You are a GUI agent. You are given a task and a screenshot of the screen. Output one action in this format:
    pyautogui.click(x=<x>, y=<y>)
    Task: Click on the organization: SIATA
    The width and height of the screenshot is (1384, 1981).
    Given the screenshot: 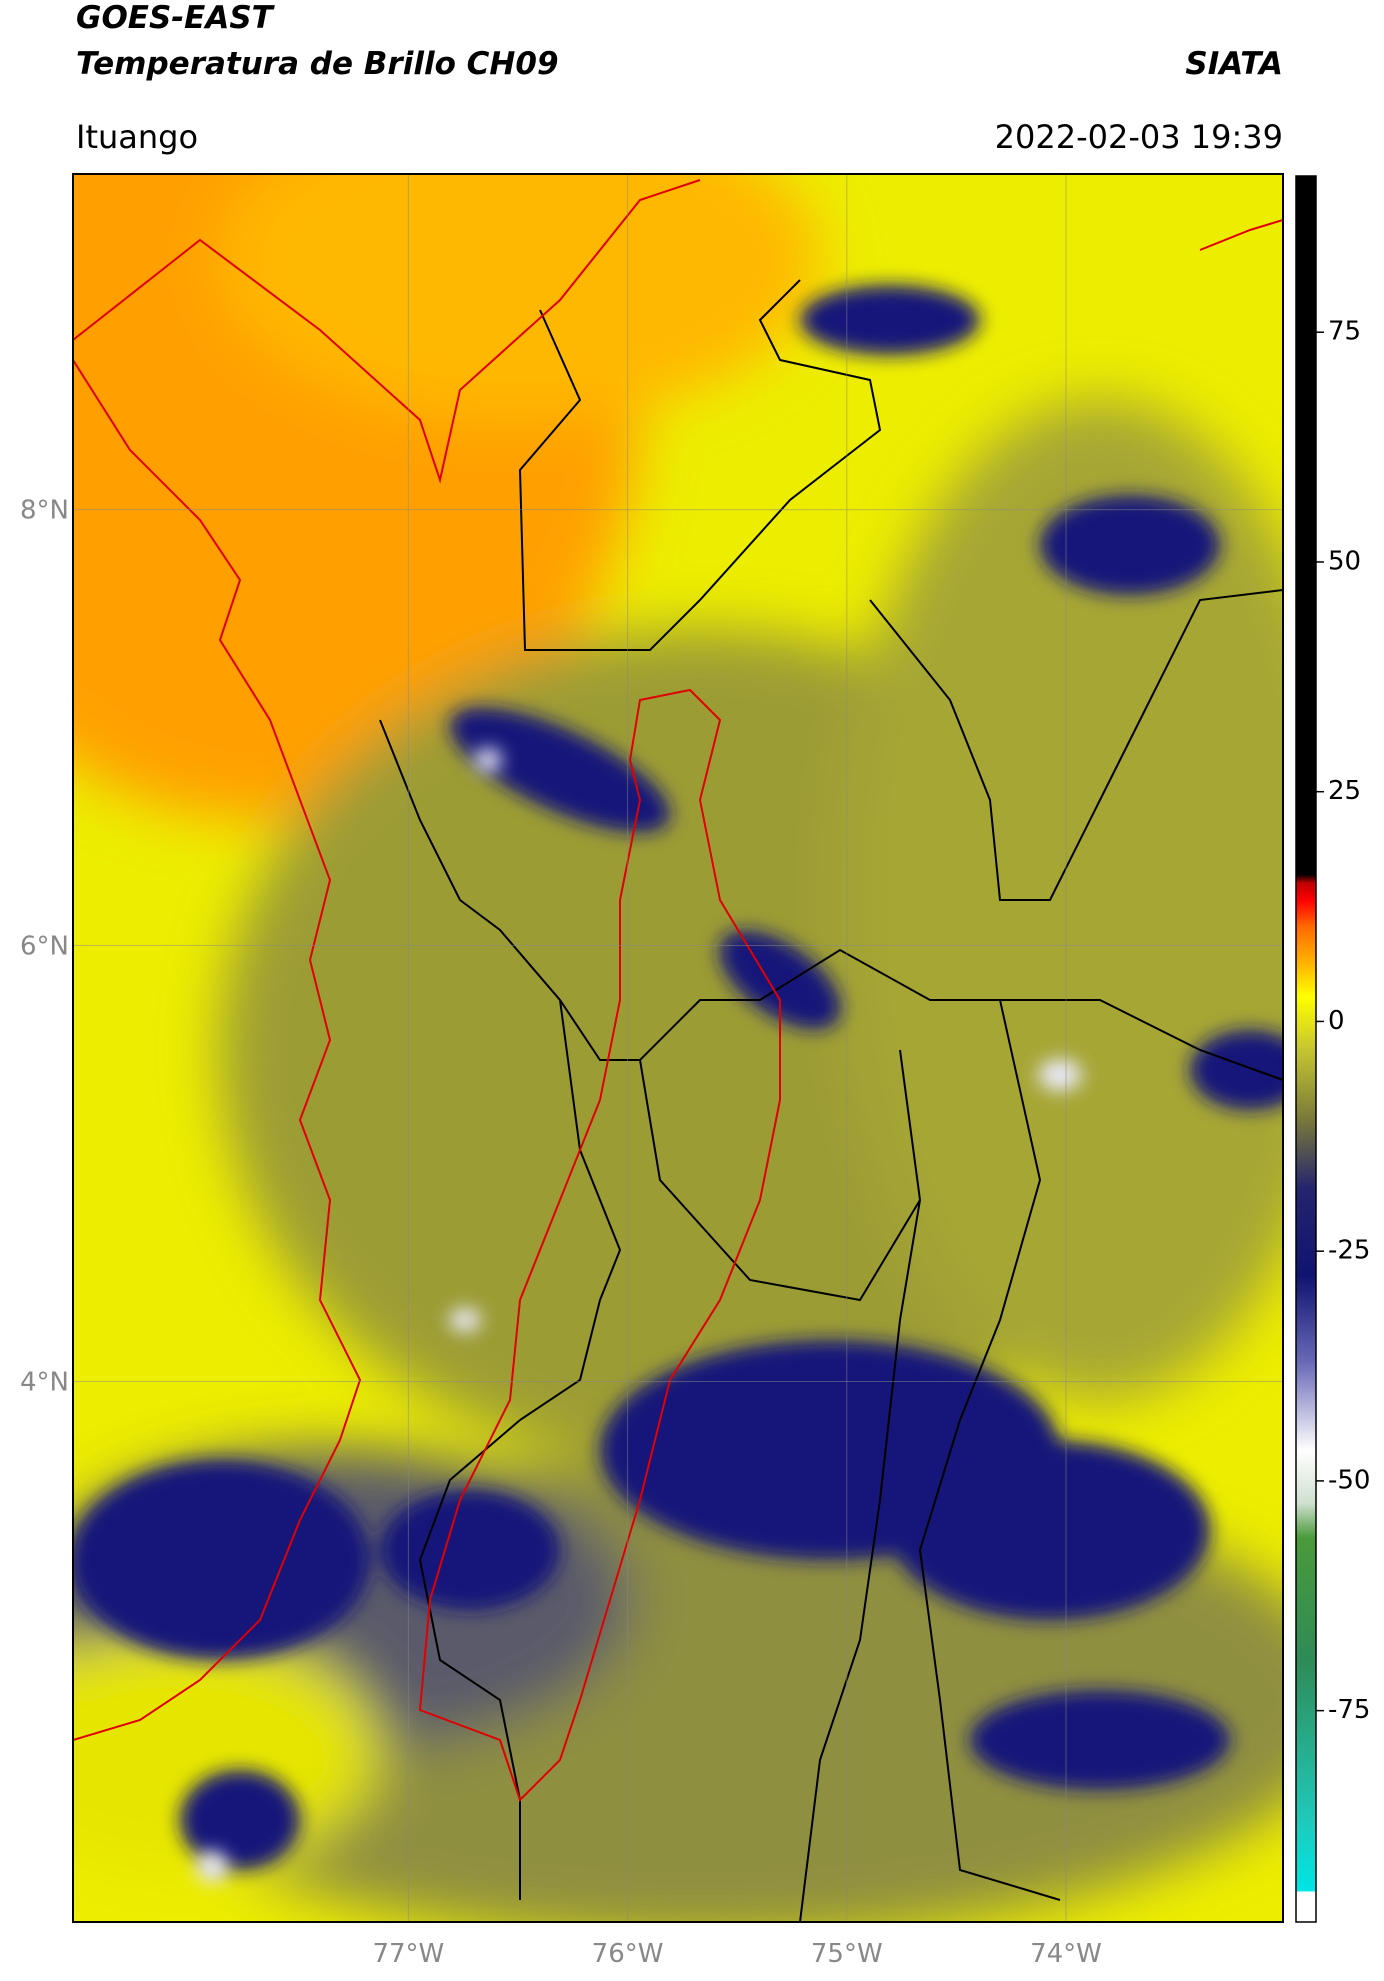 What is the action you would take?
    pyautogui.click(x=1234, y=64)
    